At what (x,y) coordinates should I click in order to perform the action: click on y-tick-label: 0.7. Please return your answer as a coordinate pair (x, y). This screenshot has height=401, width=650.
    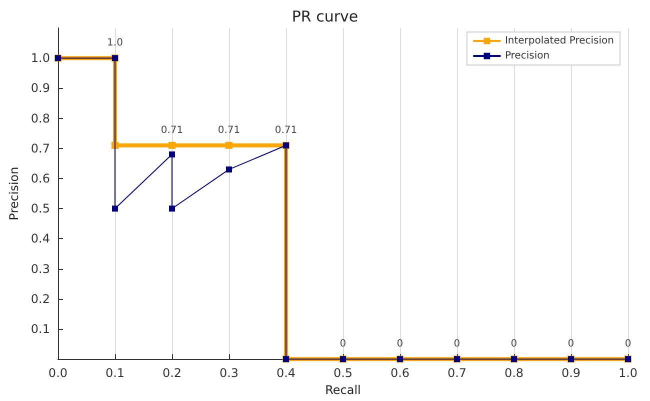
    Looking at the image, I should click on (40, 148).